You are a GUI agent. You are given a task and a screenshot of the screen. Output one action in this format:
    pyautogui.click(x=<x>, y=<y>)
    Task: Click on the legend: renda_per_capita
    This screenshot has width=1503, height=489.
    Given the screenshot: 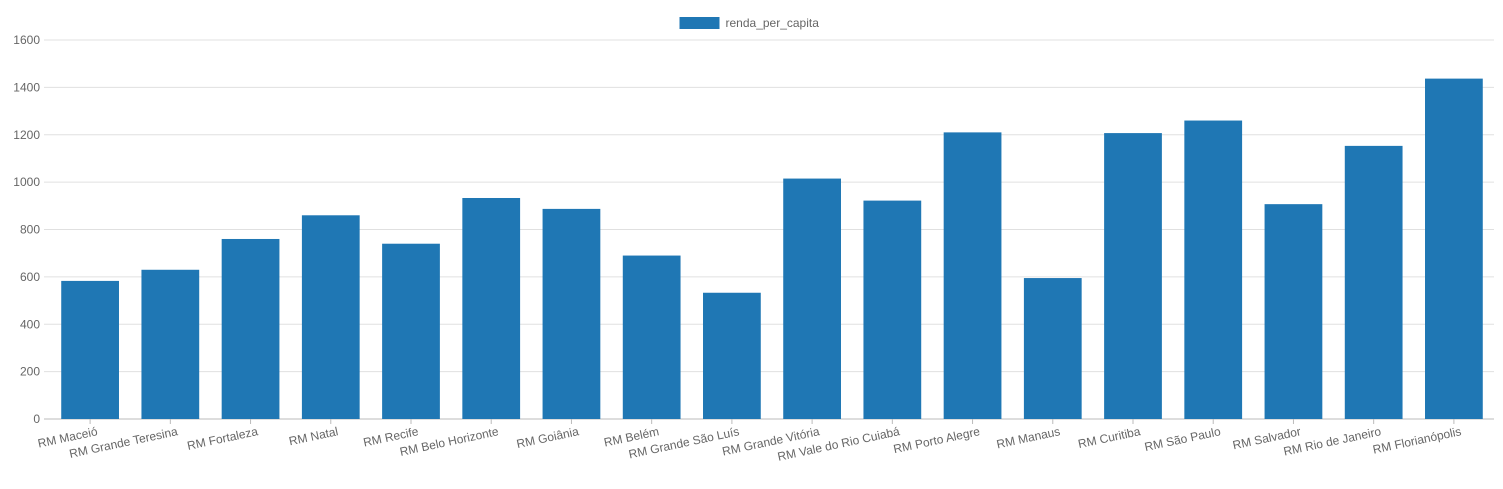 What is the action you would take?
    pyautogui.click(x=749, y=23)
    